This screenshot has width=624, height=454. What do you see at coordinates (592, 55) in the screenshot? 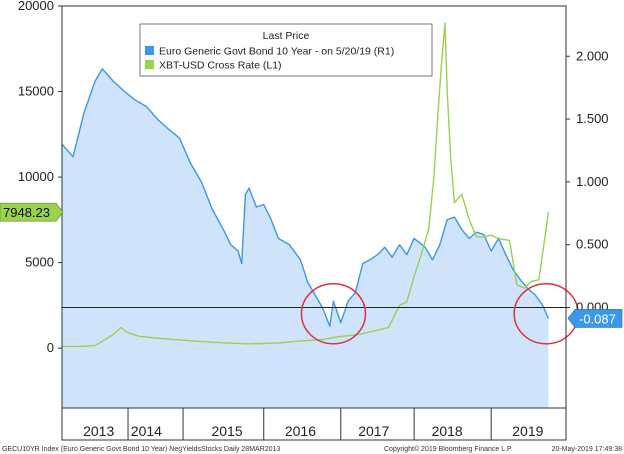
I see `y-right-tick-label: 2.000` at bounding box center [592, 55].